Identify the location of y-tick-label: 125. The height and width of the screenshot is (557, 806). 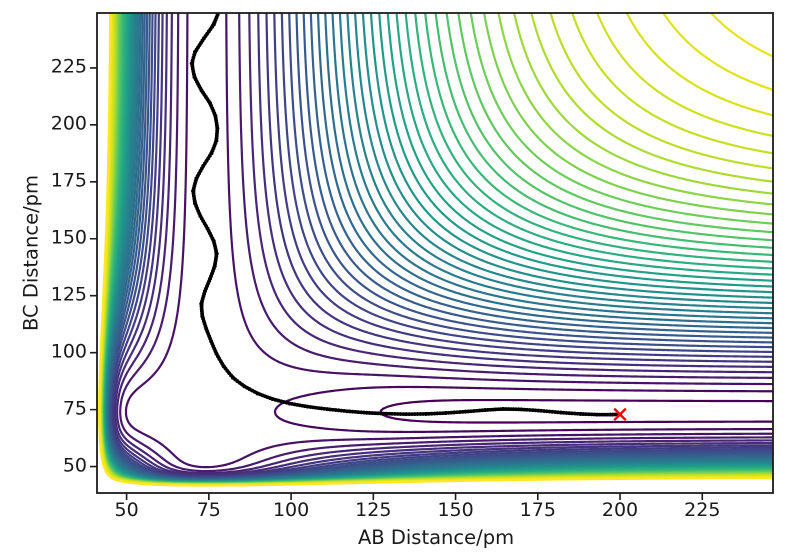
(68, 294).